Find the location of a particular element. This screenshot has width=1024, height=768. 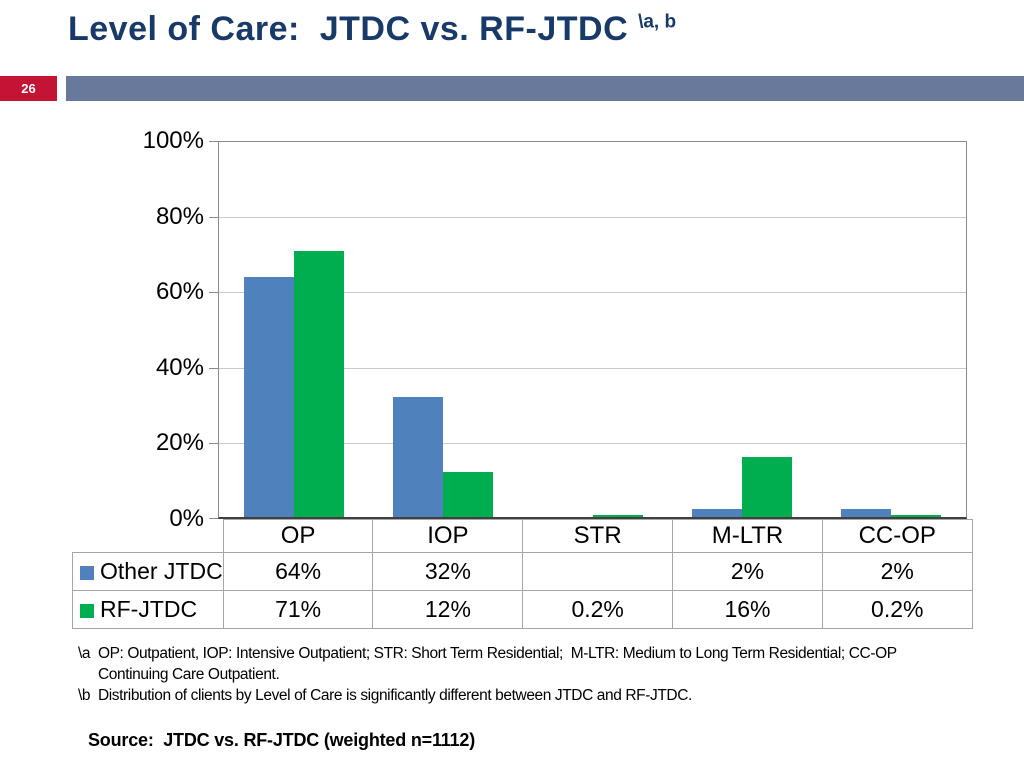

category-header-cell: STR is located at coordinates (598, 536).